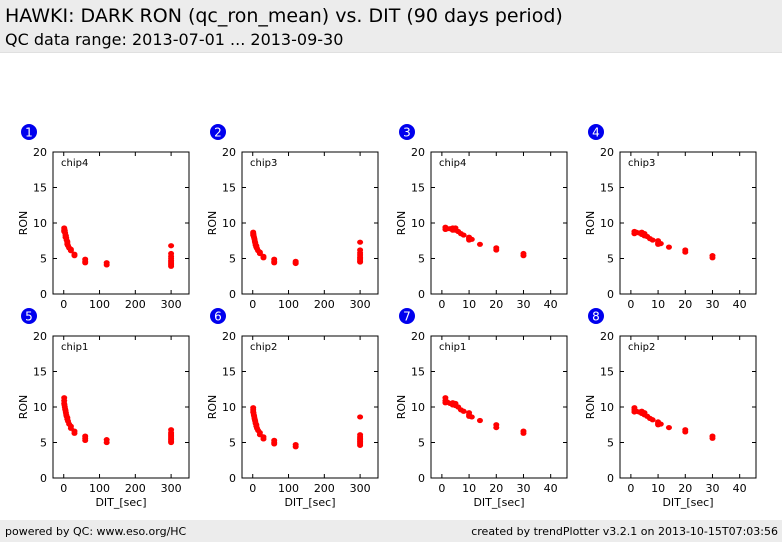 The width and height of the screenshot is (782, 542). I want to click on x-tick-label: 10, so click(658, 488).